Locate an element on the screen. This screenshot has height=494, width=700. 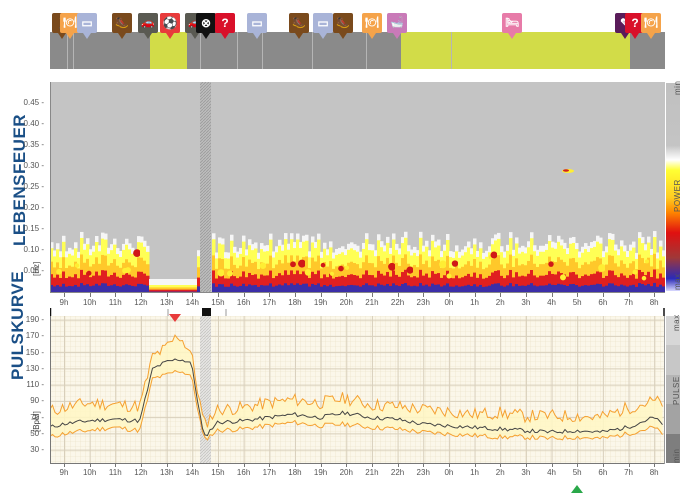
y-tick-label: 130 - is located at coordinates (34, 368).